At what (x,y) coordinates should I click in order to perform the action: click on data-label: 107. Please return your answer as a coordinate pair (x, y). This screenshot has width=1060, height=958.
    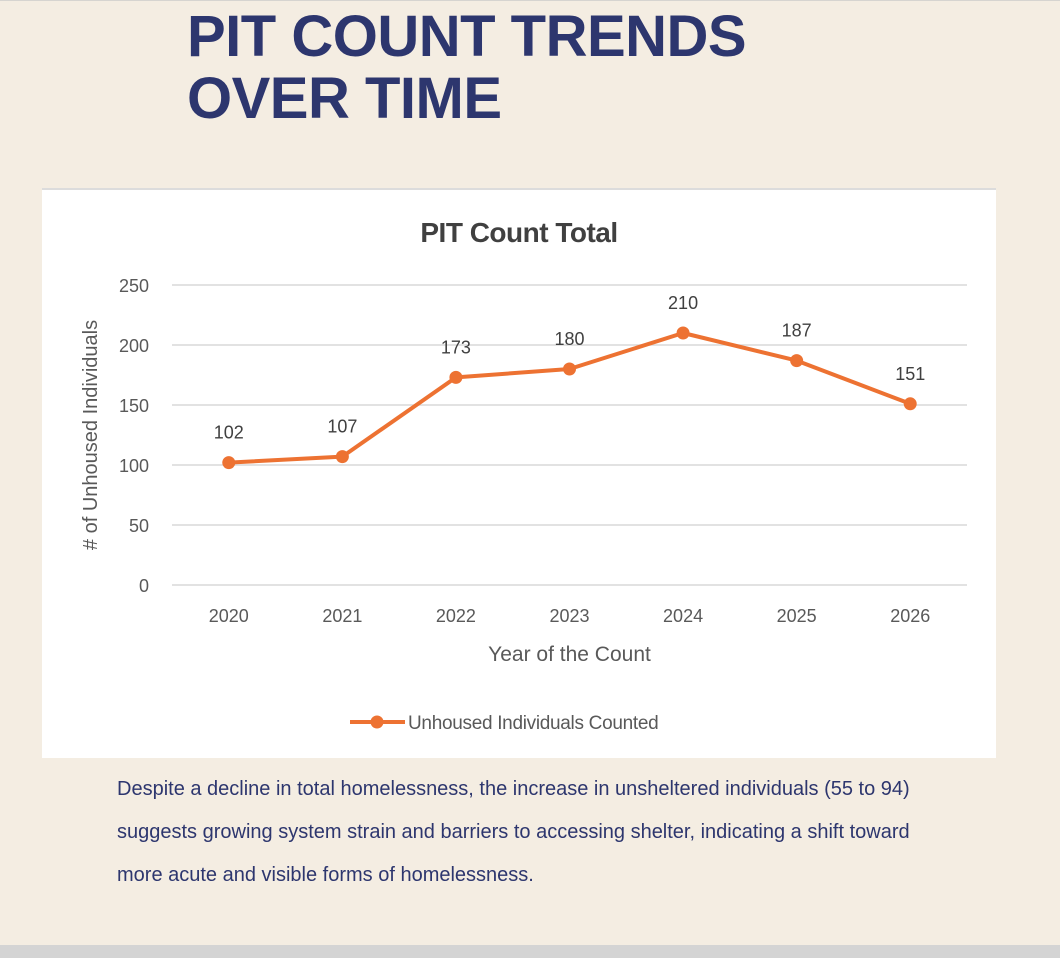
    Looking at the image, I should click on (342, 427).